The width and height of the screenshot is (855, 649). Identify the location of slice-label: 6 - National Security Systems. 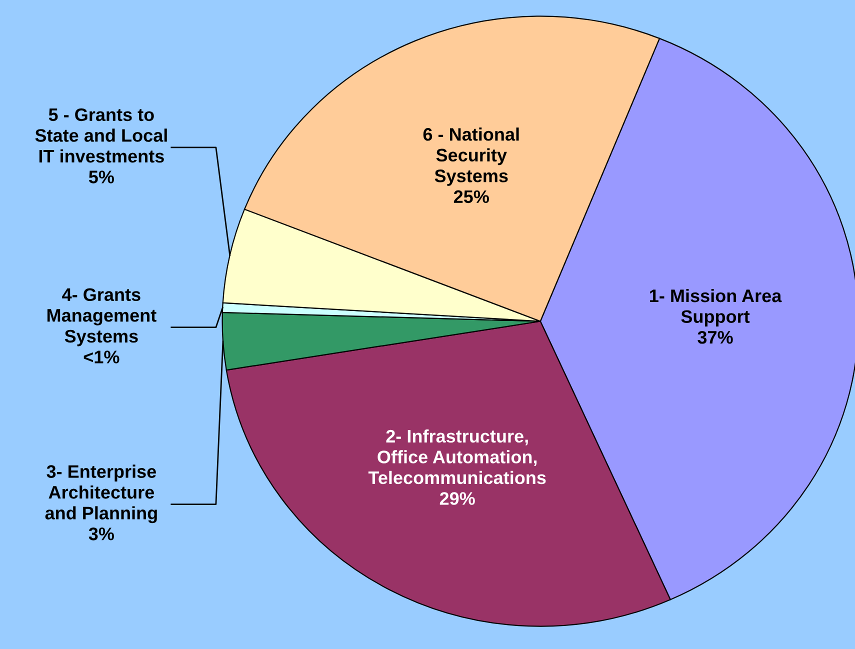
(471, 157).